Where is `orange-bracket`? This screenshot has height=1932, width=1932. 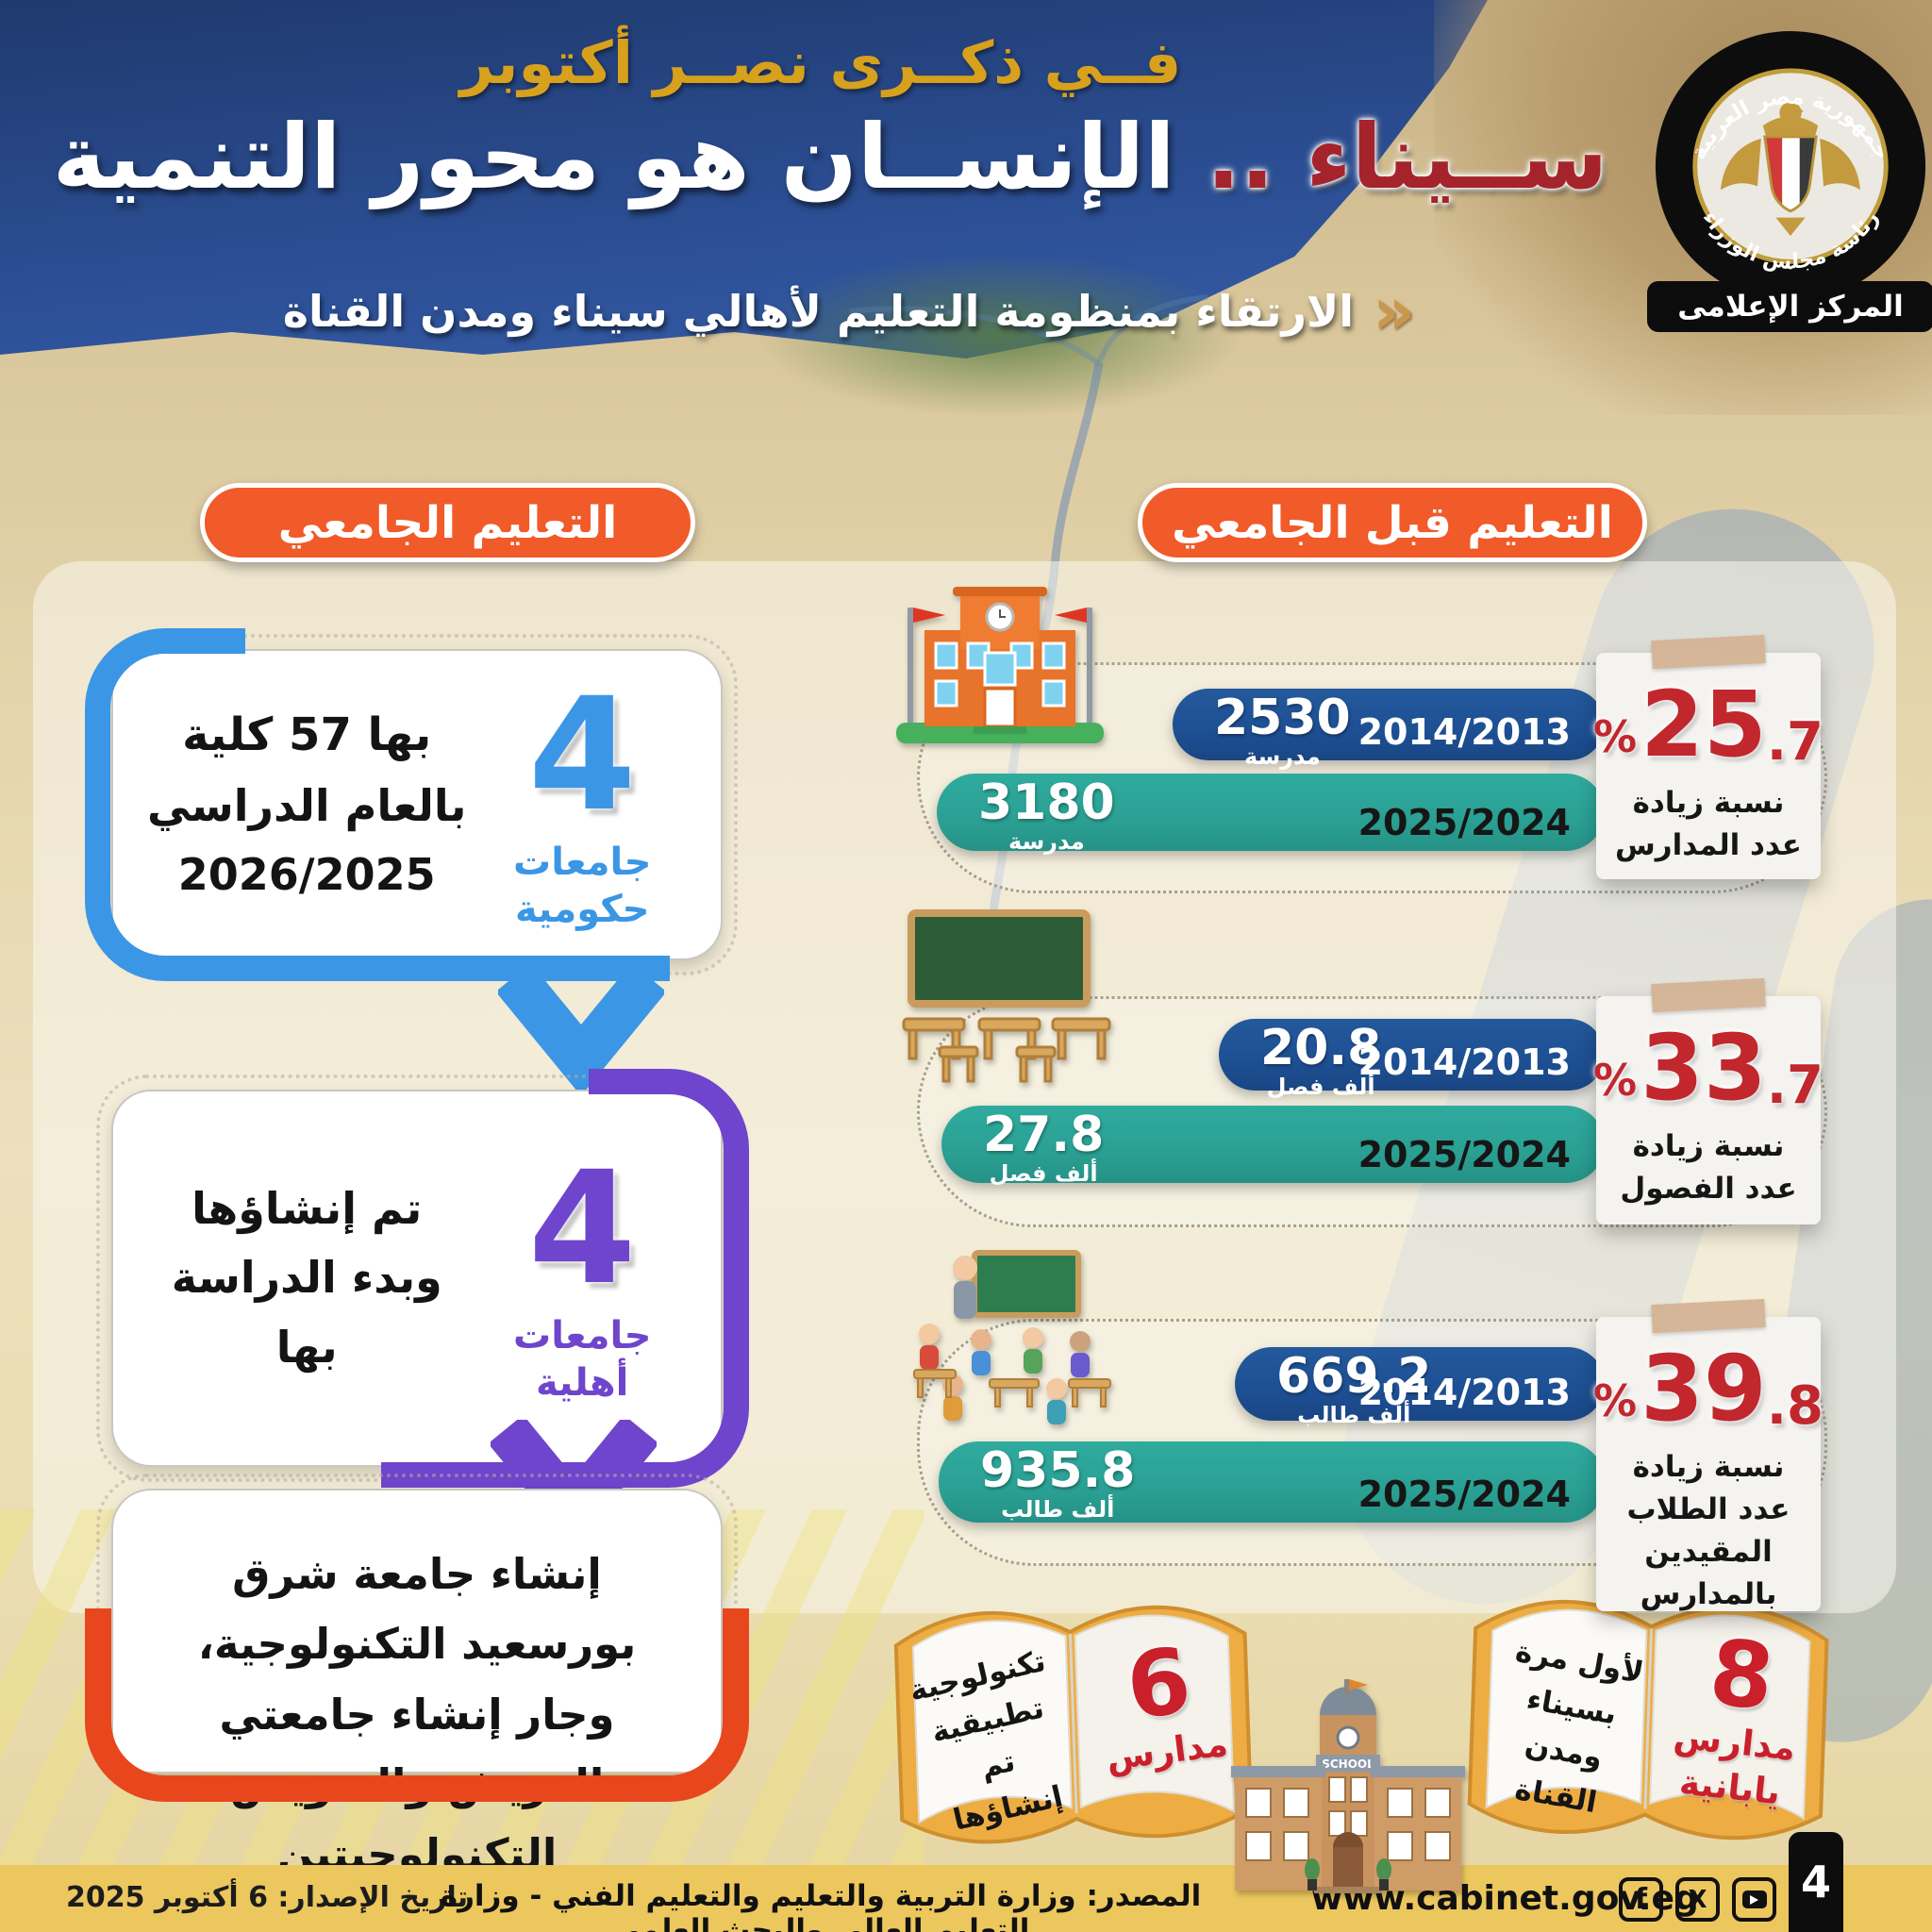
orange-bracket is located at coordinates (417, 1705).